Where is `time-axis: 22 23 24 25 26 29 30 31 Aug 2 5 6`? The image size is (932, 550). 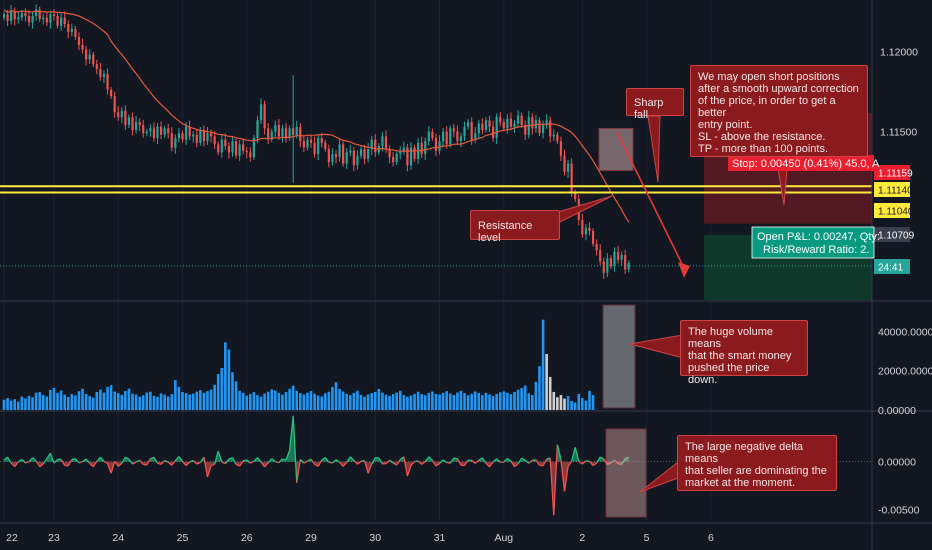 time-axis: 22 23 24 25 26 29 30 31 Aug 2 5 6 is located at coordinates (360, 538).